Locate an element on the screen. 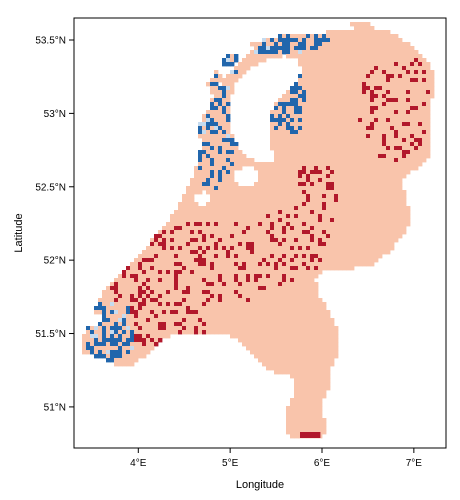 The image size is (460, 500). x-tick-label: 5°E is located at coordinates (230, 463).